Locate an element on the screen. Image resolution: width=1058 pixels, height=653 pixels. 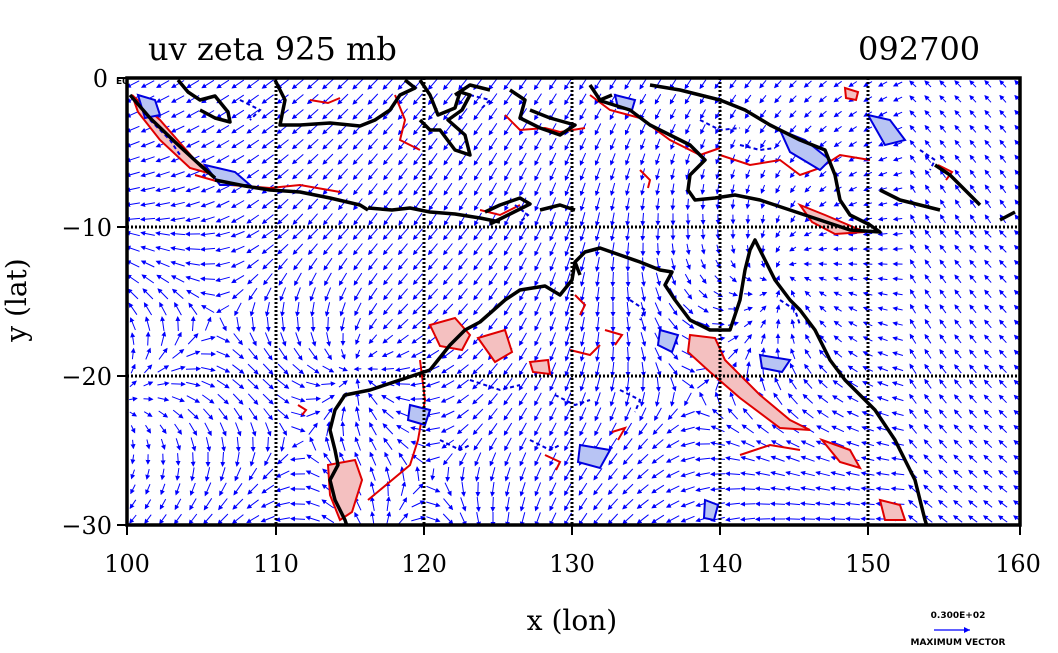
reference-vector-legend: 0.300E+02 MAXIMUM VECTOR is located at coordinates (957, 629).